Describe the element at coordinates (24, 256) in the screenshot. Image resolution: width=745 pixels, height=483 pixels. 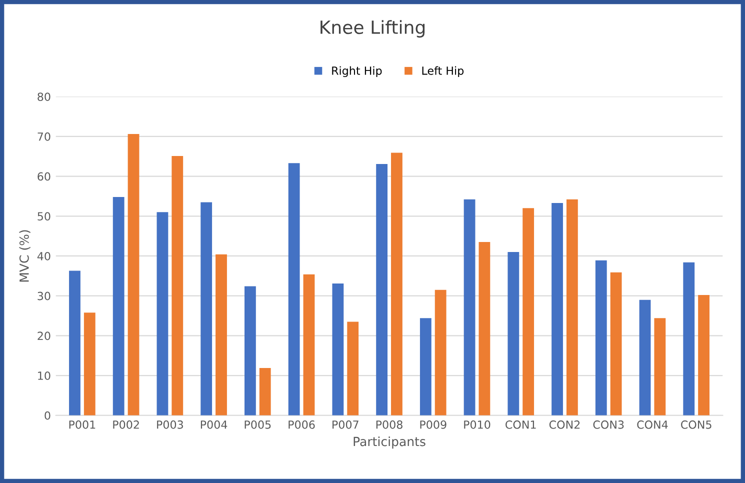
I see `y-axis-title: MVC (%)` at that location.